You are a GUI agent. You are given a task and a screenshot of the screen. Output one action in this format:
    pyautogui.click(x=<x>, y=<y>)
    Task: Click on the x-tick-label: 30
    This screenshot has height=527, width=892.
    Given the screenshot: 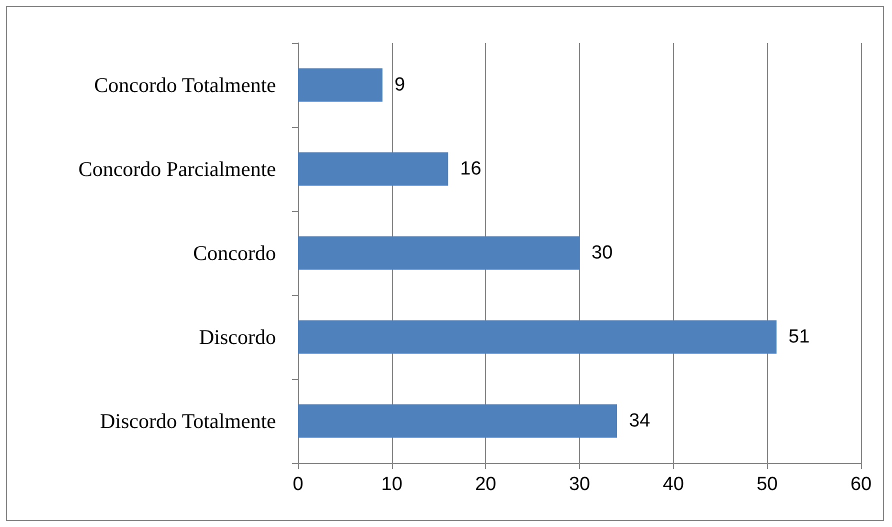 What is the action you would take?
    pyautogui.click(x=579, y=484)
    